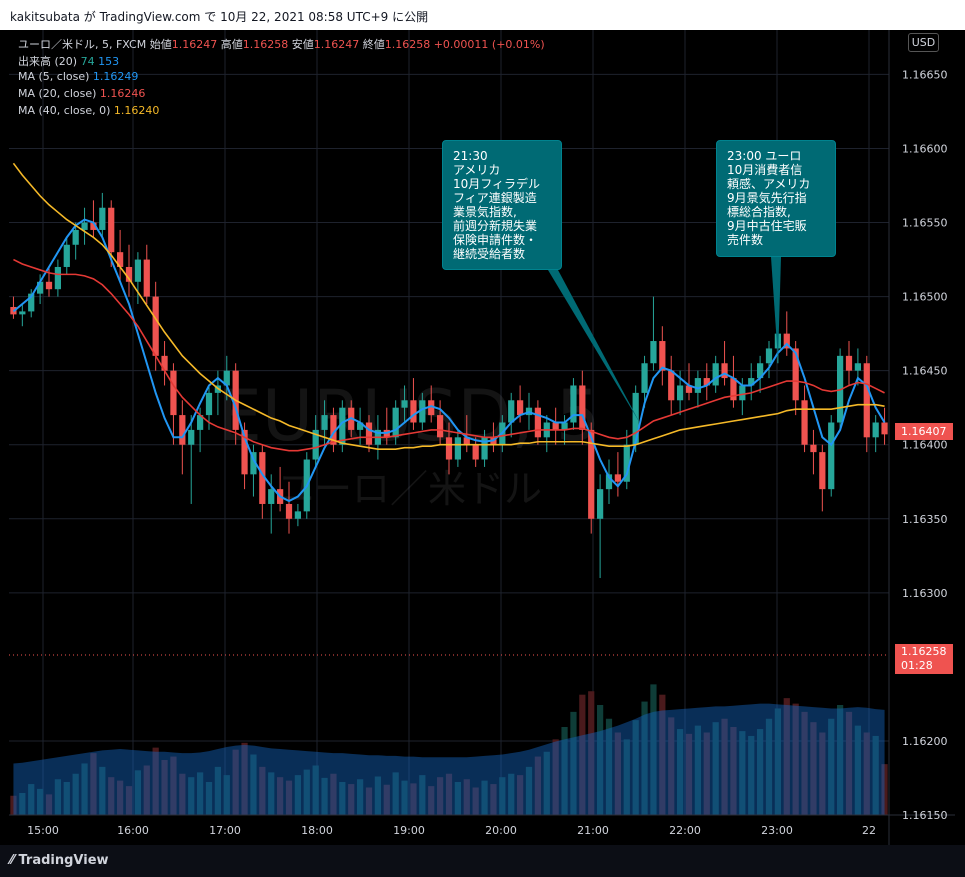 This screenshot has width=965, height=877. Describe the element at coordinates (764, 156) in the screenshot. I see `callout-line: 23:00 ユーロ` at that location.